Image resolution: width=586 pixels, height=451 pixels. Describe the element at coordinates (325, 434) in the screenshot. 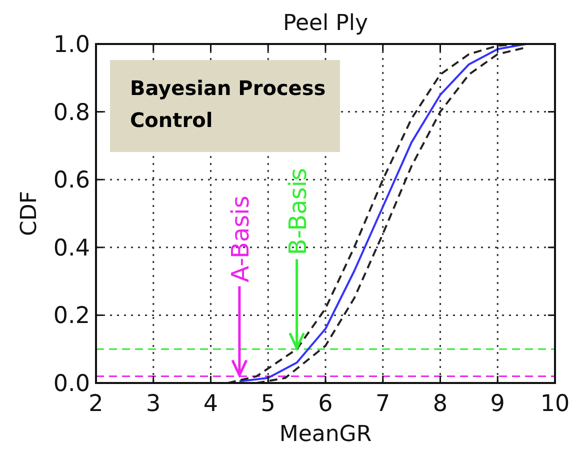

I see `x-axis-title: MeanGR` at that location.